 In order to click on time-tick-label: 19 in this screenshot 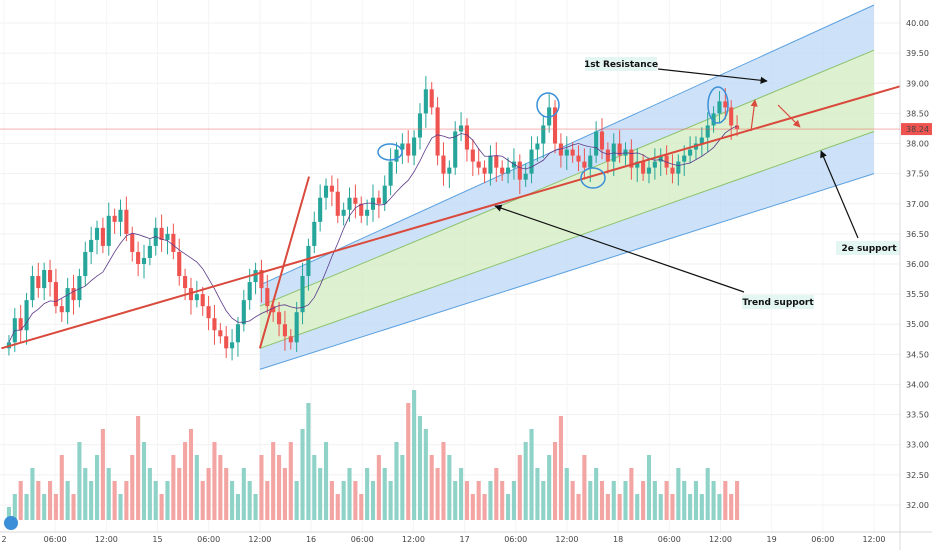, I will do `click(772, 539)`.